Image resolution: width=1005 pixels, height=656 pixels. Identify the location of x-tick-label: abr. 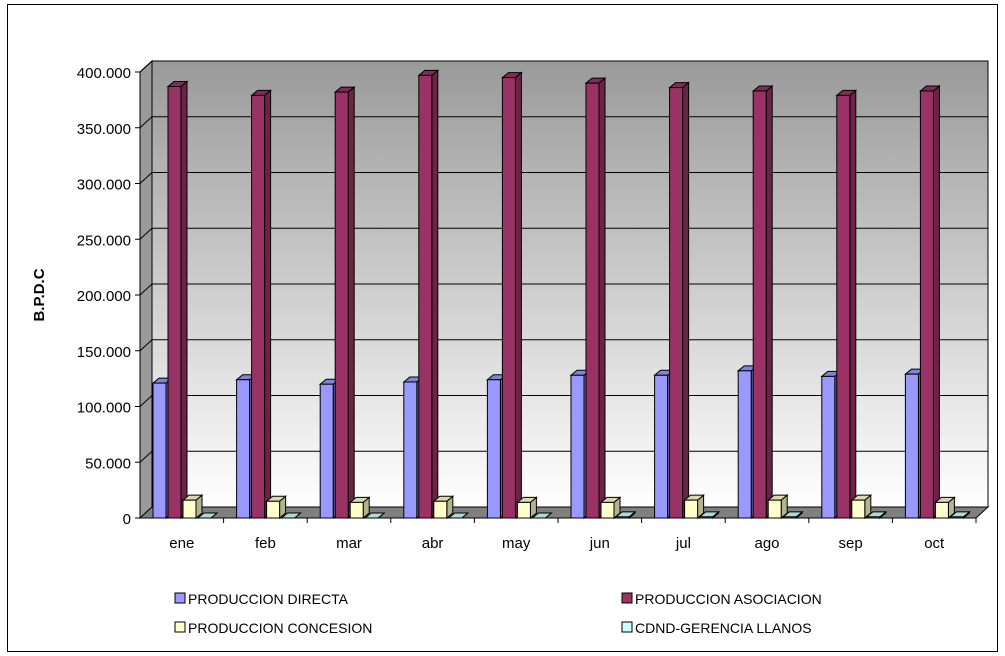
(433, 543).